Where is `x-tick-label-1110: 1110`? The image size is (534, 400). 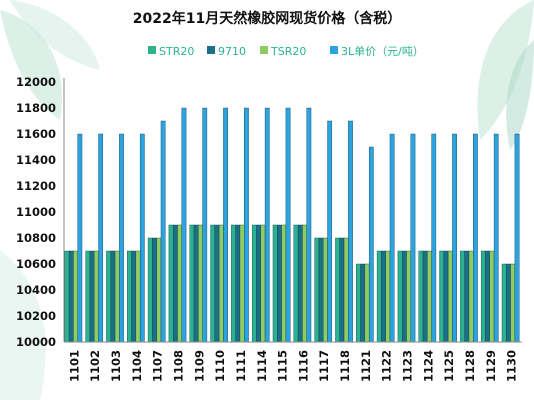
x-tick-label-1110: 1110 is located at coordinates (220, 366).